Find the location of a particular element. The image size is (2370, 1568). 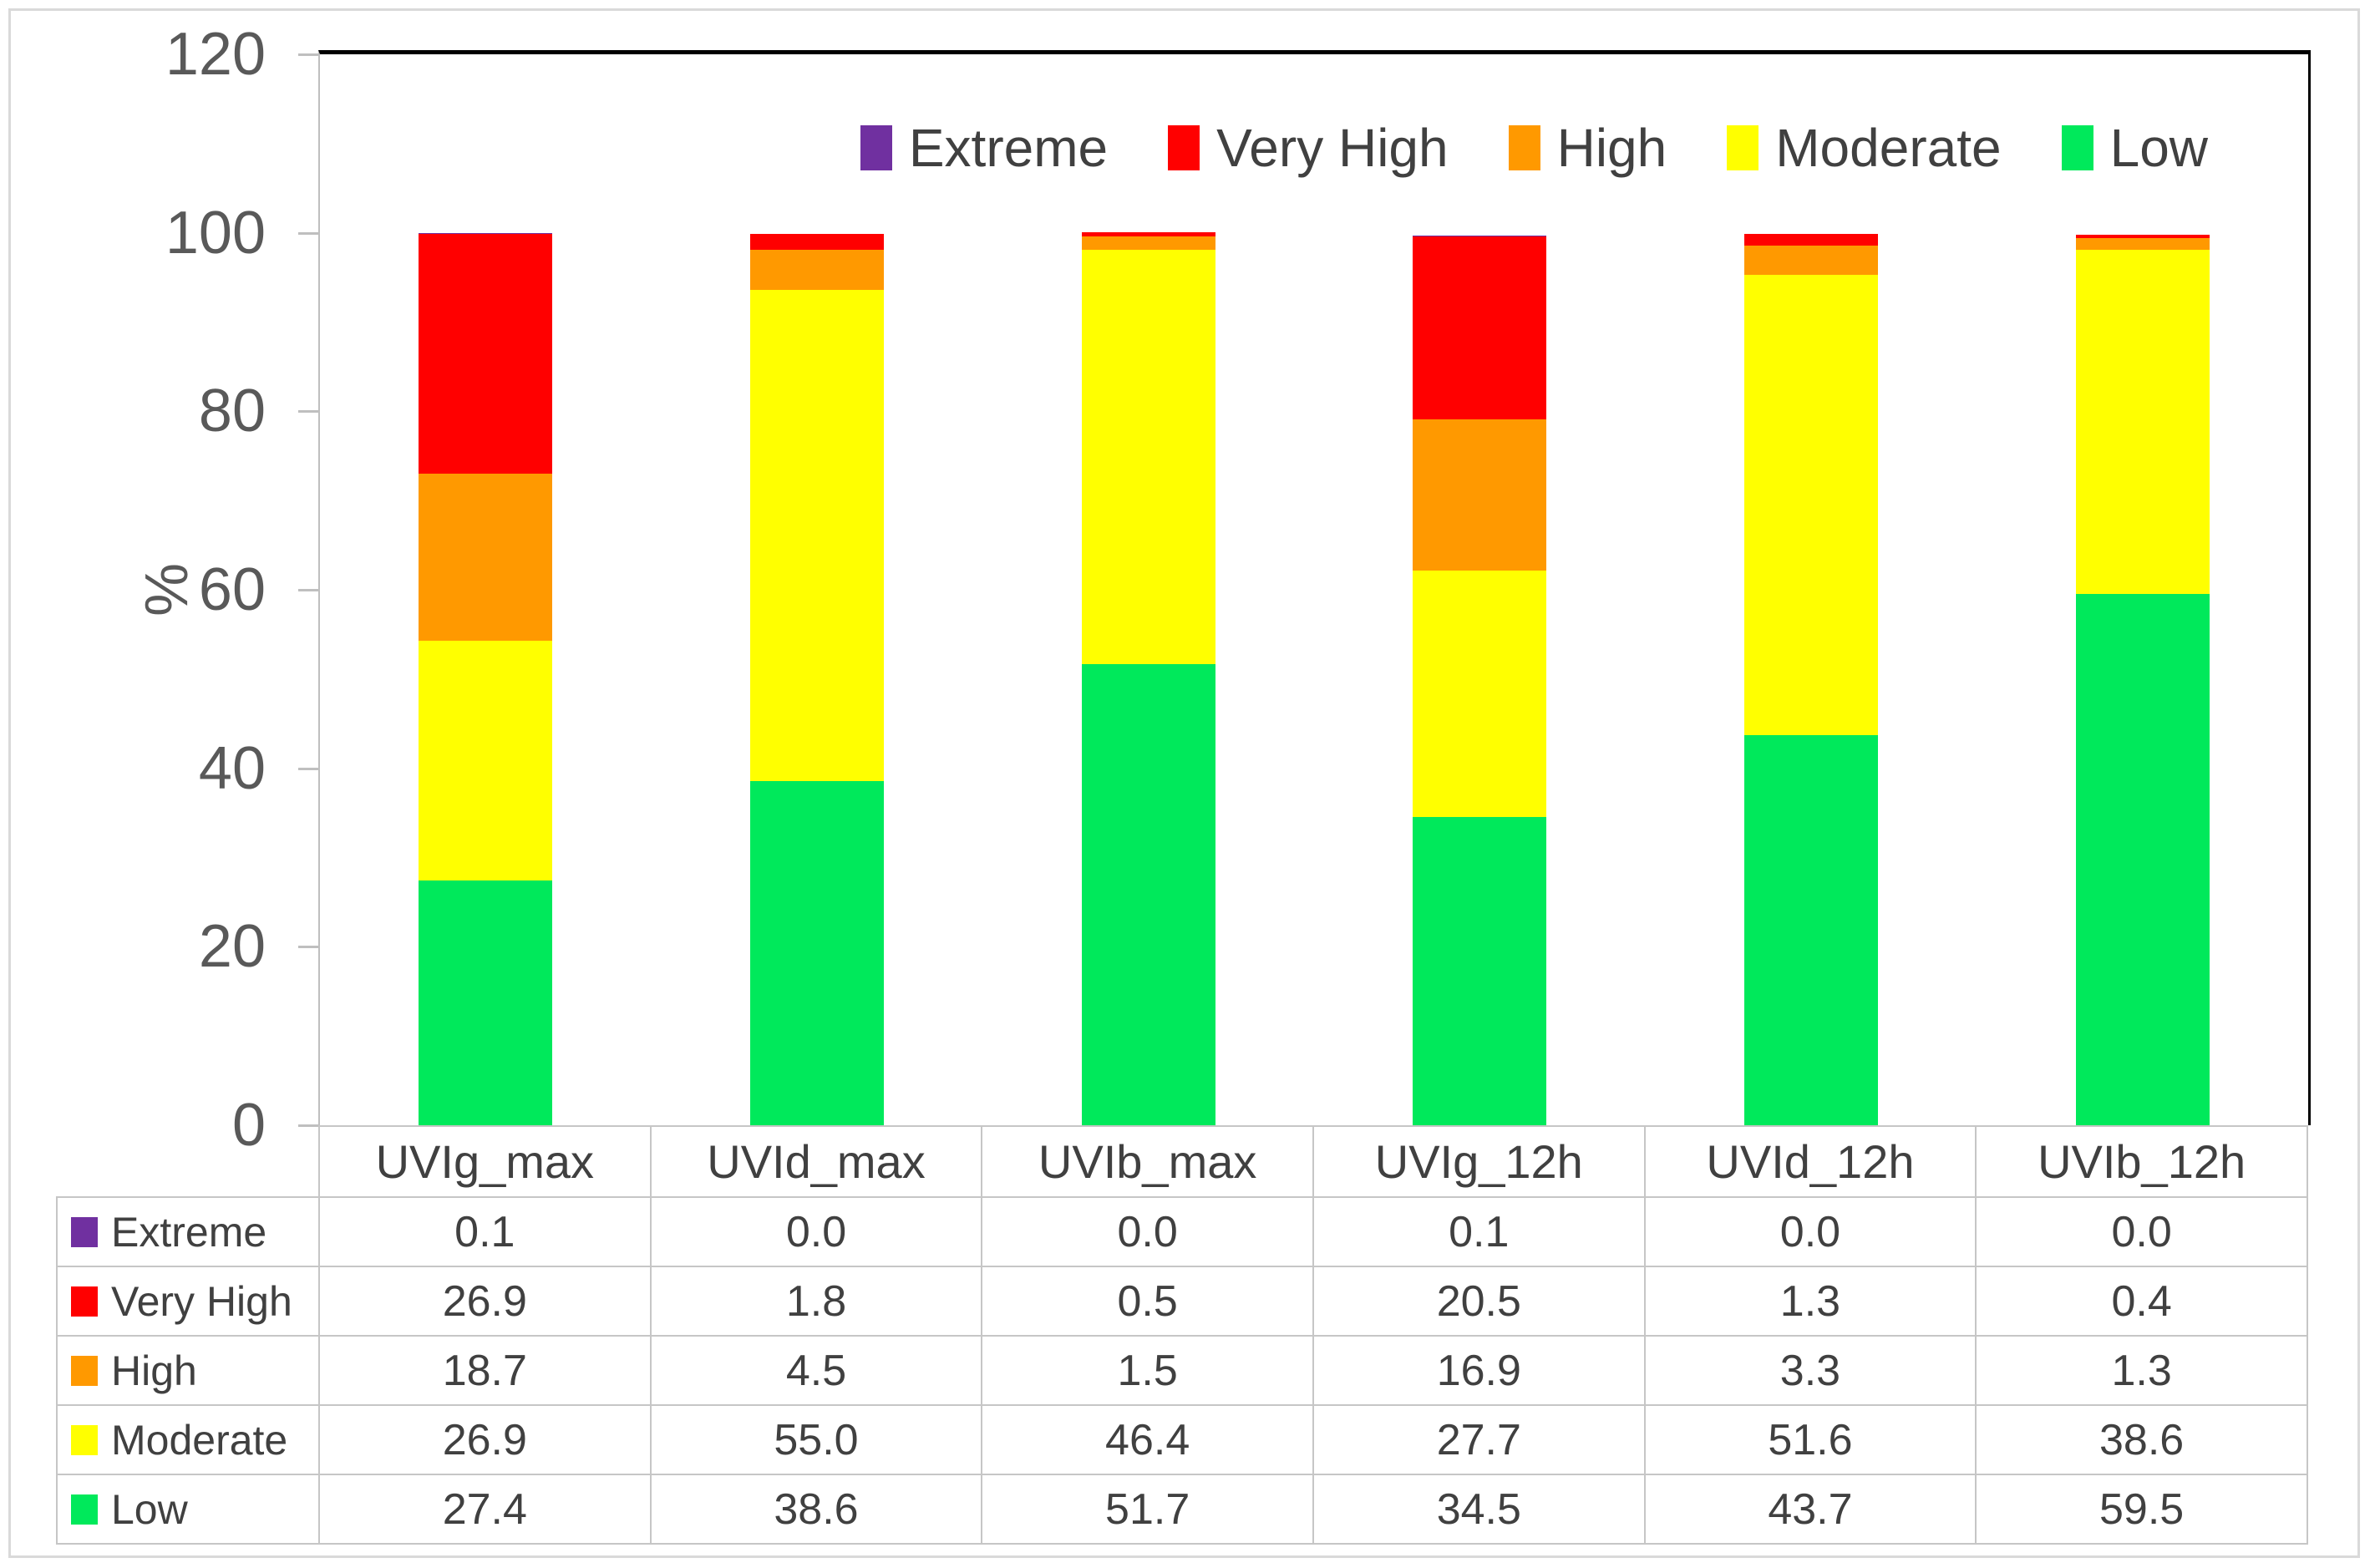

table-value-cell: 3.3 is located at coordinates (1811, 1371).